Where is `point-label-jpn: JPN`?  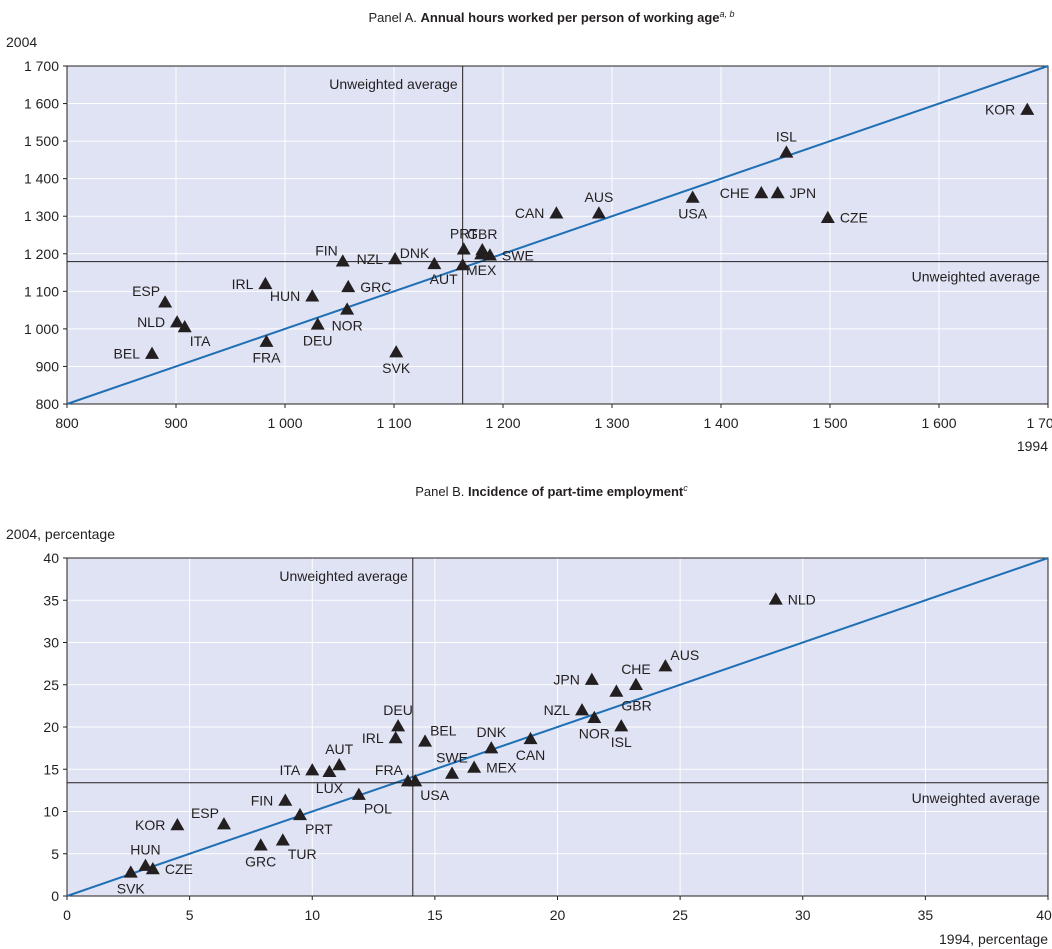
point-label-jpn: JPN is located at coordinates (566, 680).